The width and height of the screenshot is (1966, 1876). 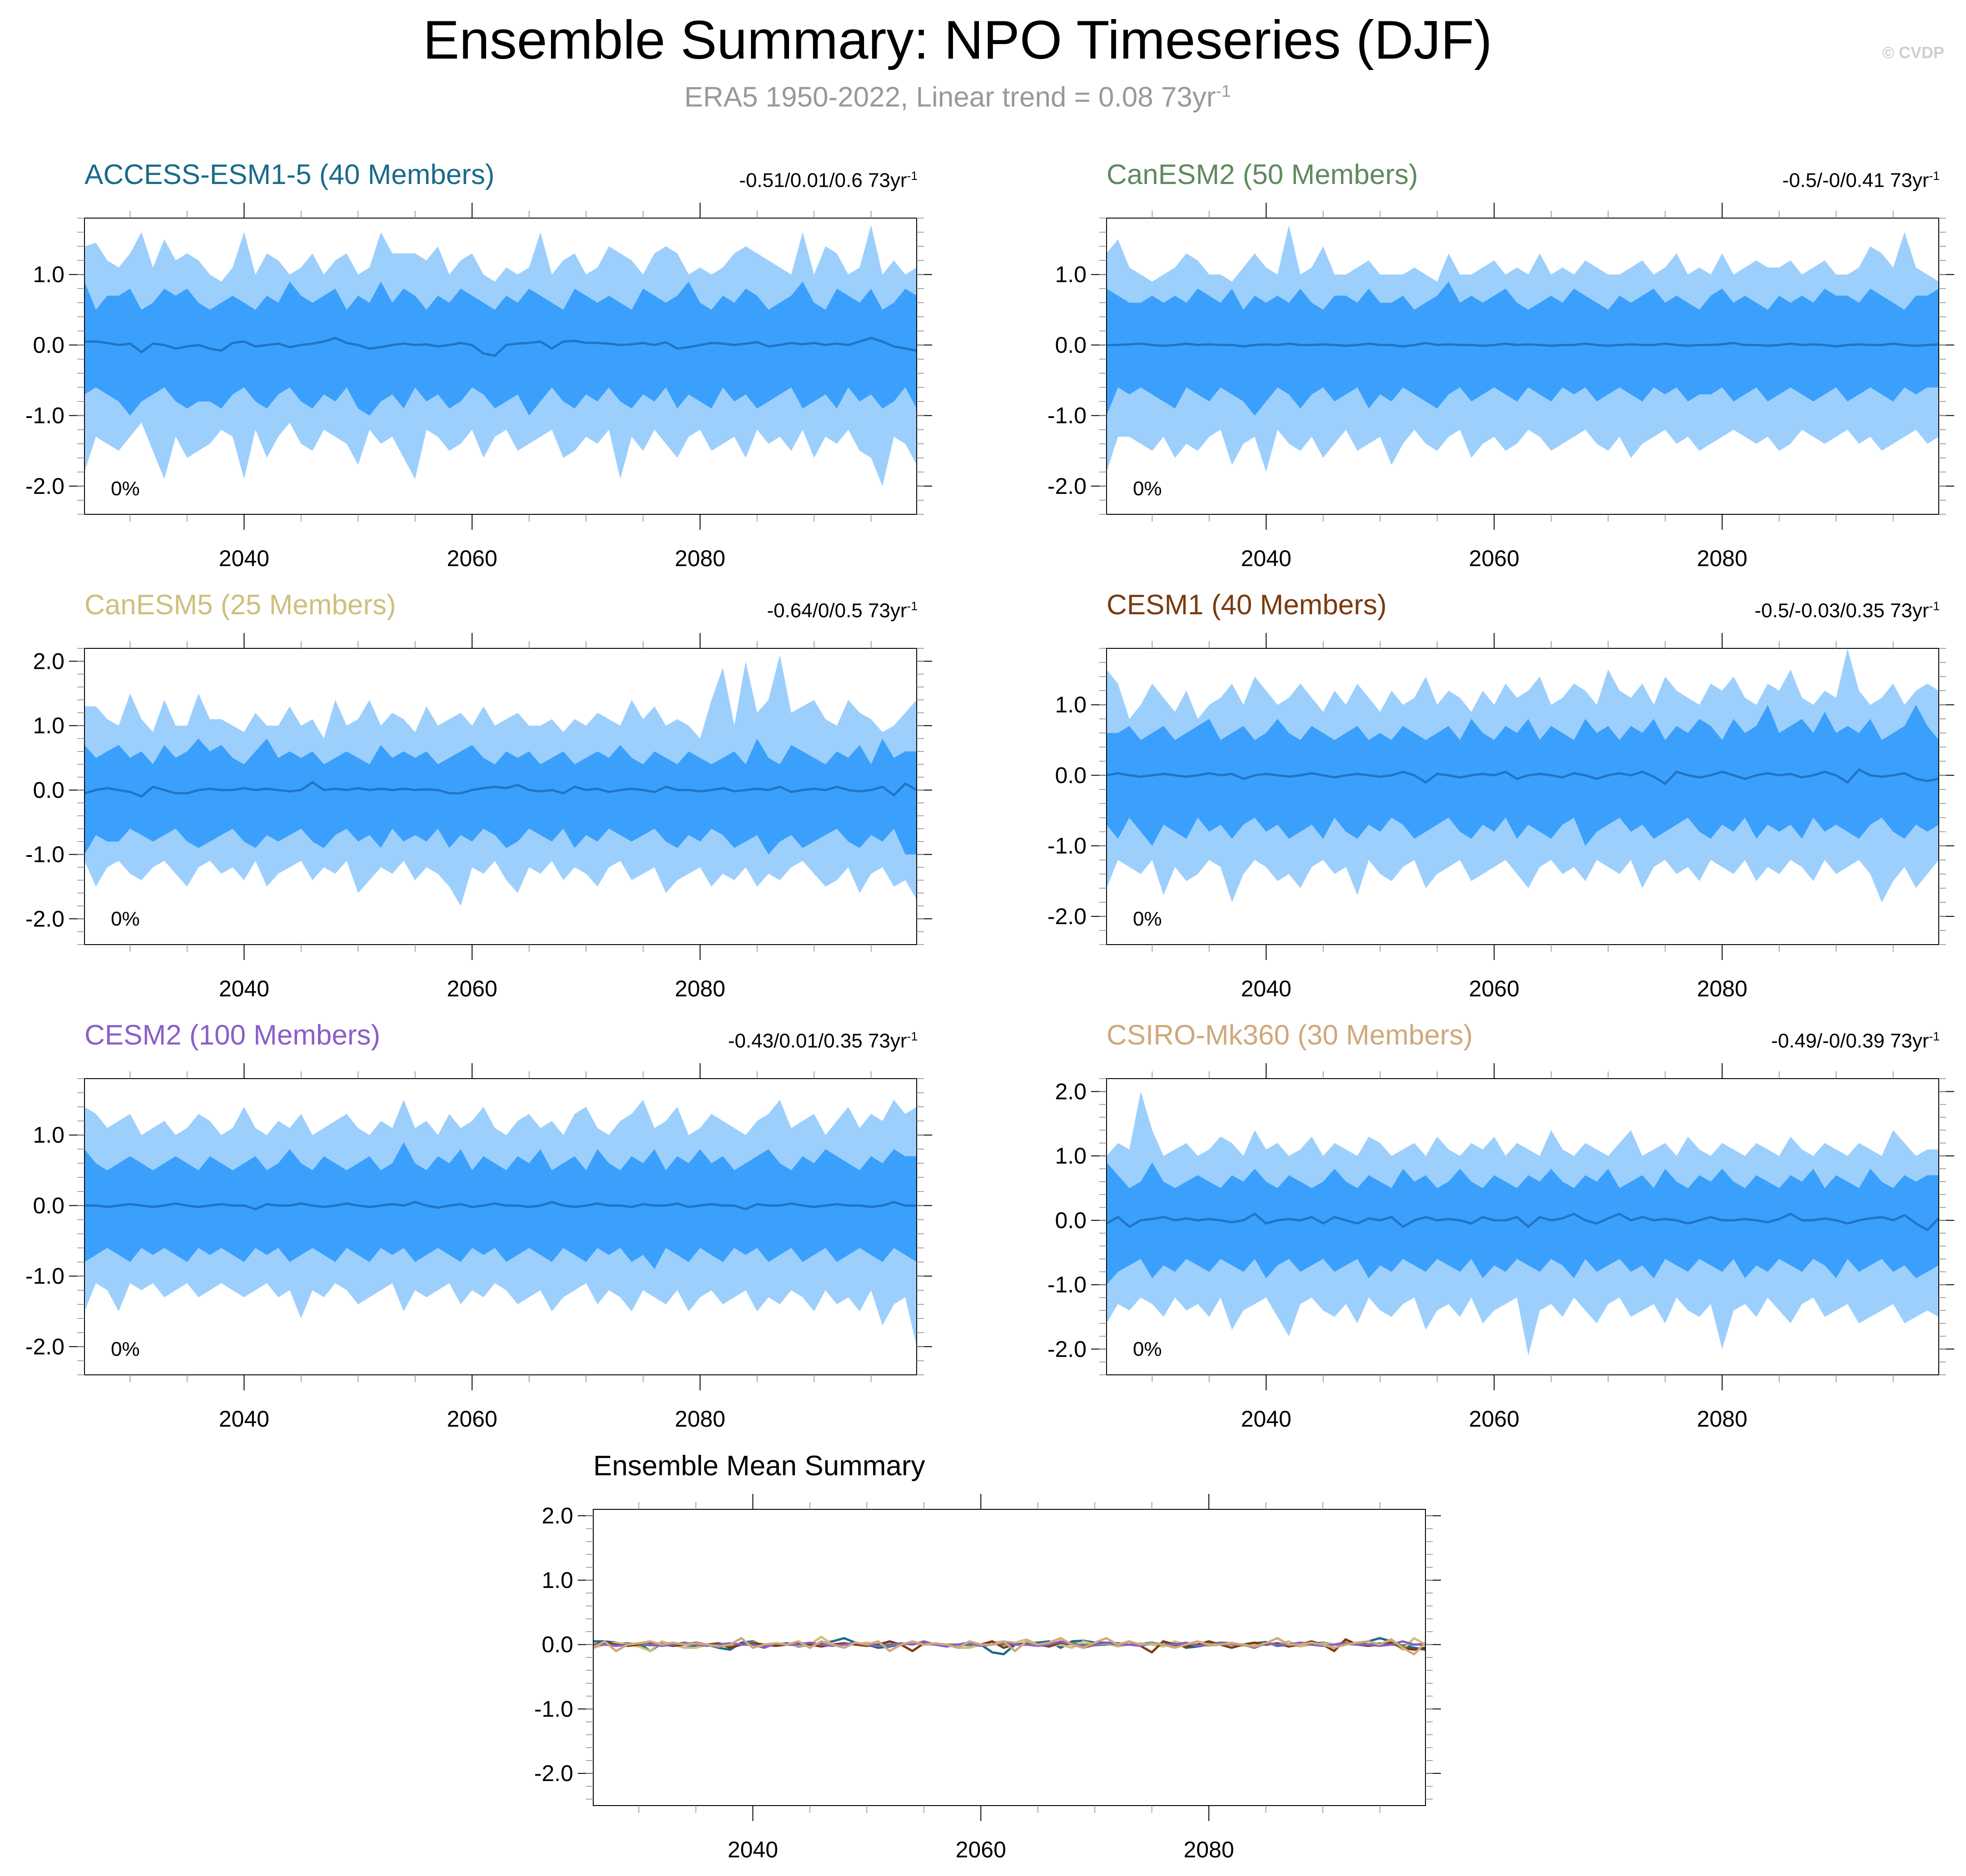 I want to click on panel-5-ytick-label: 0.0, so click(x=49, y=1205).